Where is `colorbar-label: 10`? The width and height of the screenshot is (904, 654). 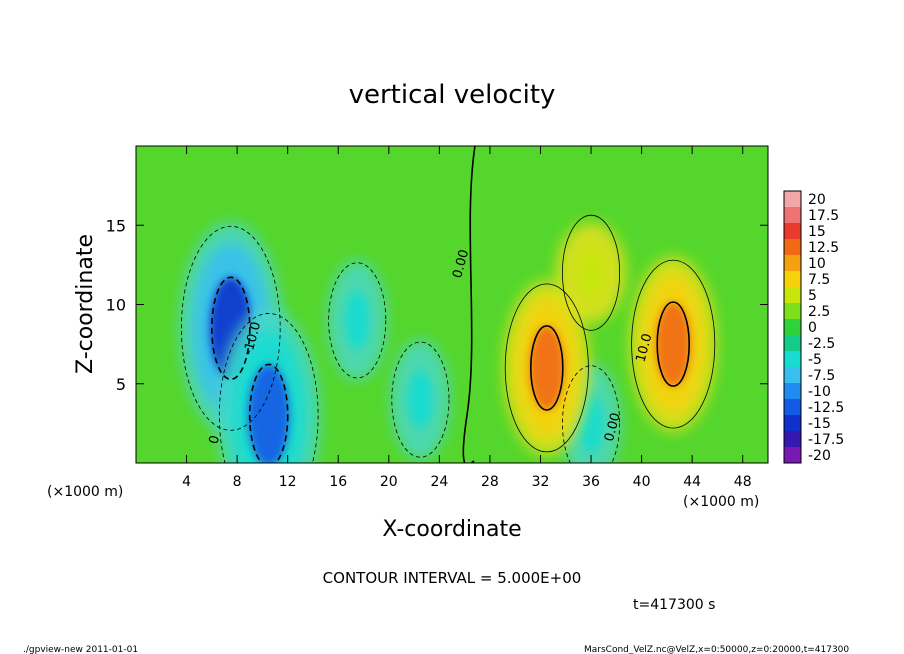 colorbar-label: 10 is located at coordinates (817, 264).